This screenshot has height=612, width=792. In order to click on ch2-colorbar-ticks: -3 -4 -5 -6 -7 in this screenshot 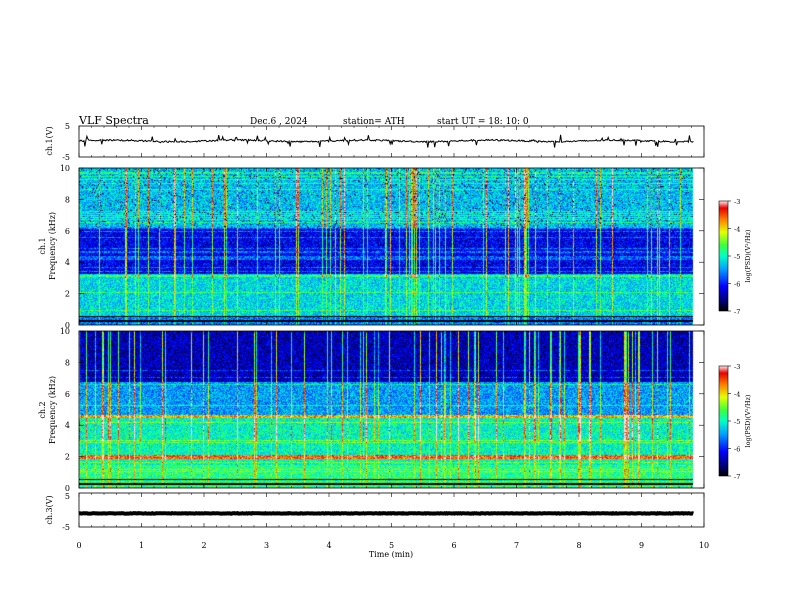, I will do `click(734, 422)`.